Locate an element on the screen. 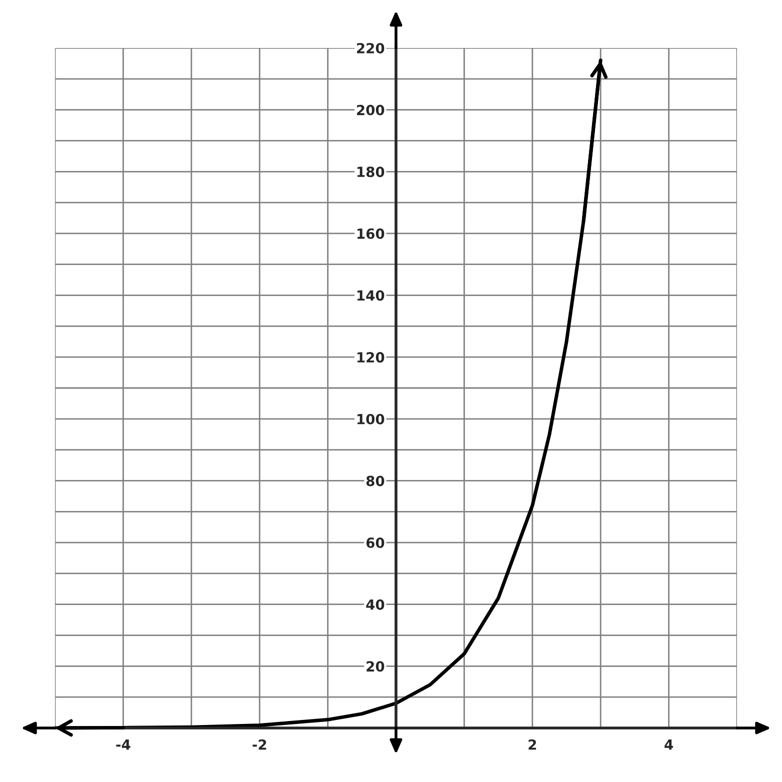 Image resolution: width=782 pixels, height=782 pixels. y-tick-label: 100 is located at coordinates (370, 419).